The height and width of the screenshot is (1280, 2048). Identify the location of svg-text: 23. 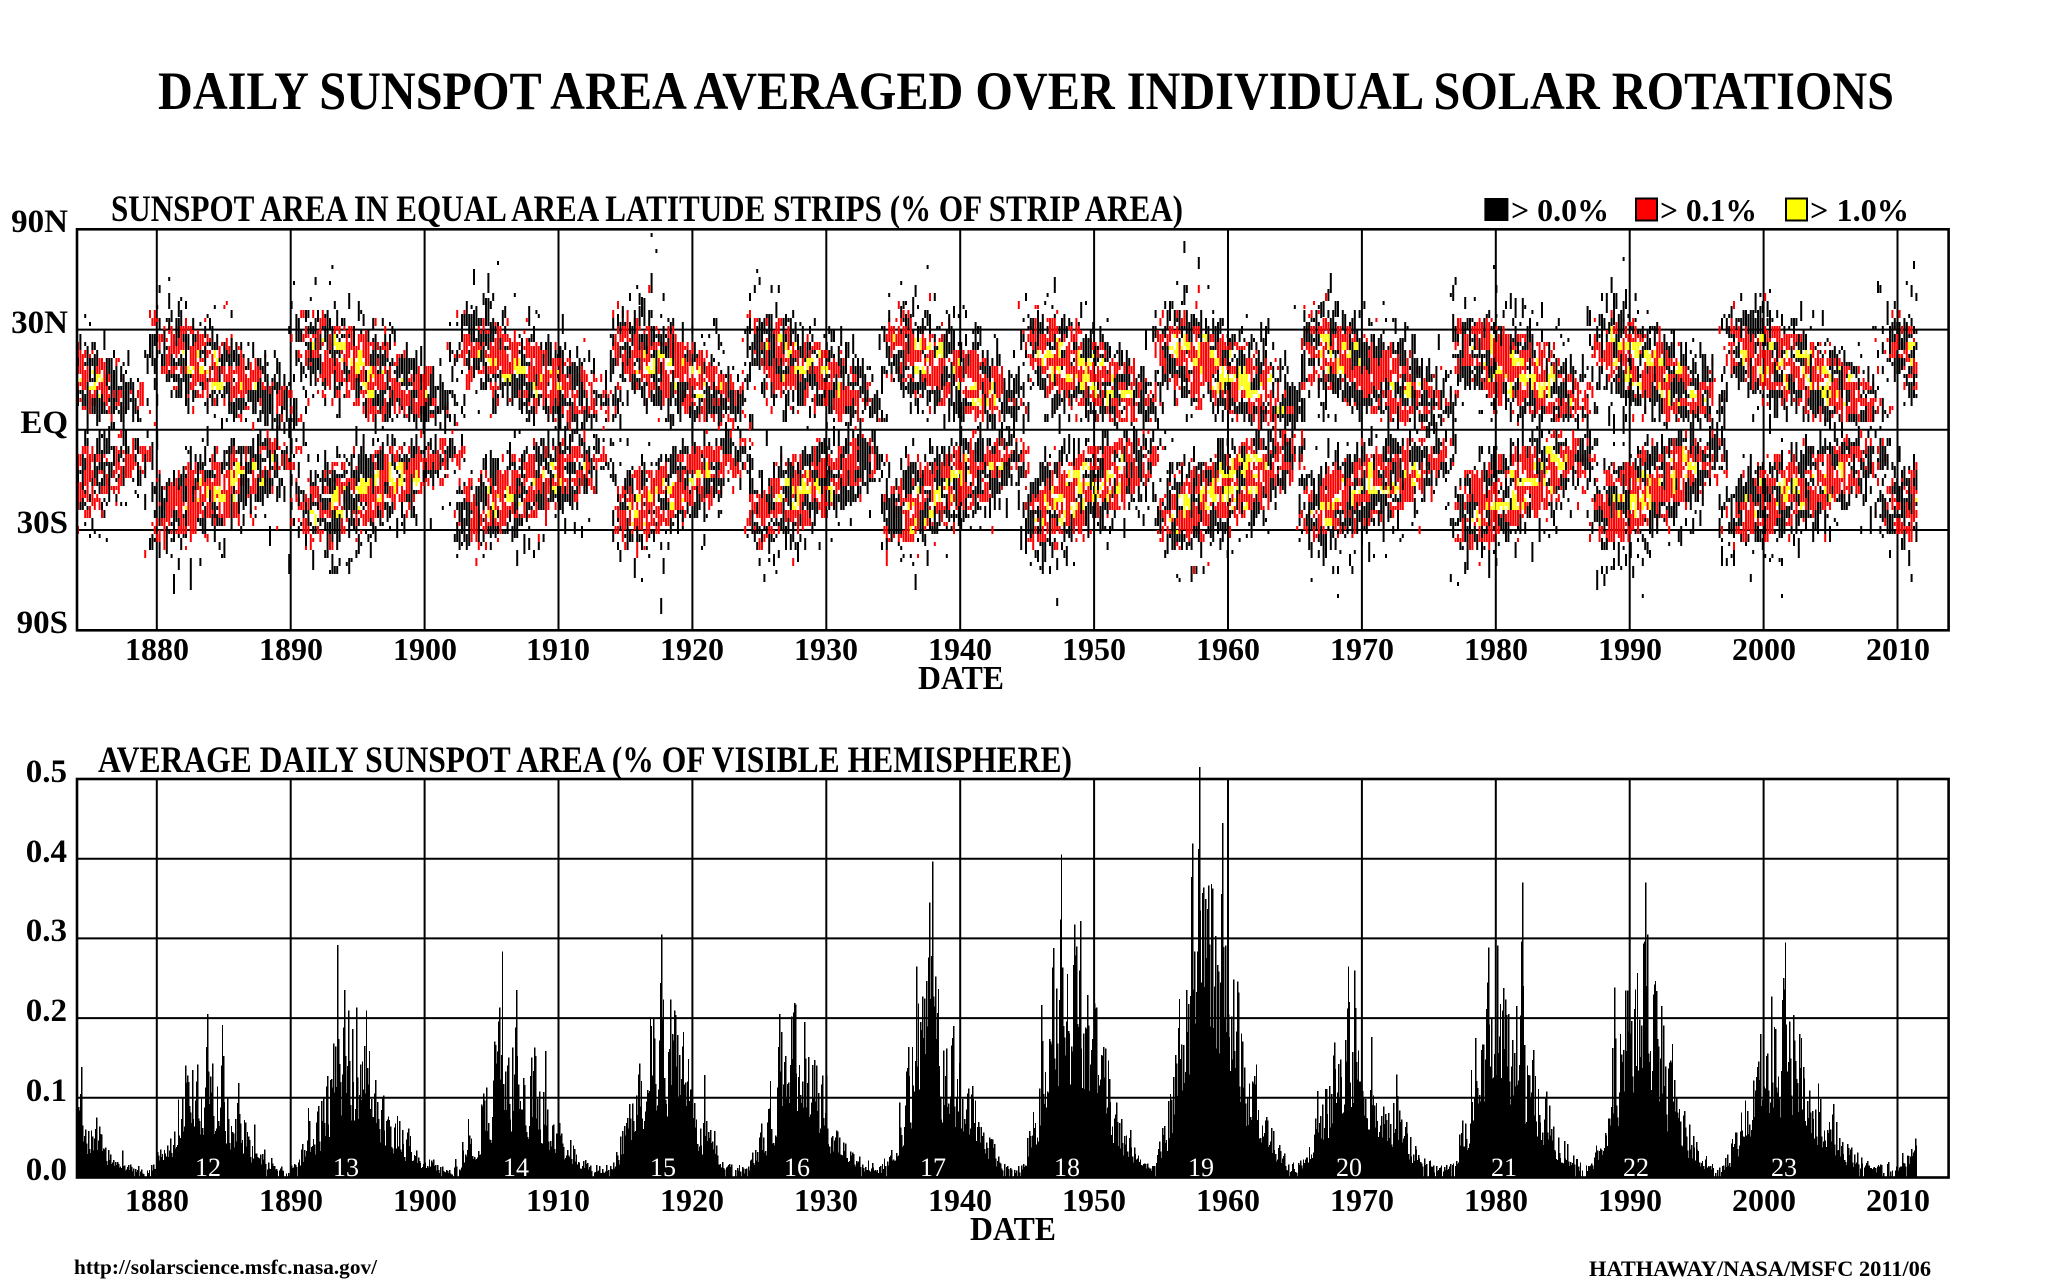
(1784, 1167).